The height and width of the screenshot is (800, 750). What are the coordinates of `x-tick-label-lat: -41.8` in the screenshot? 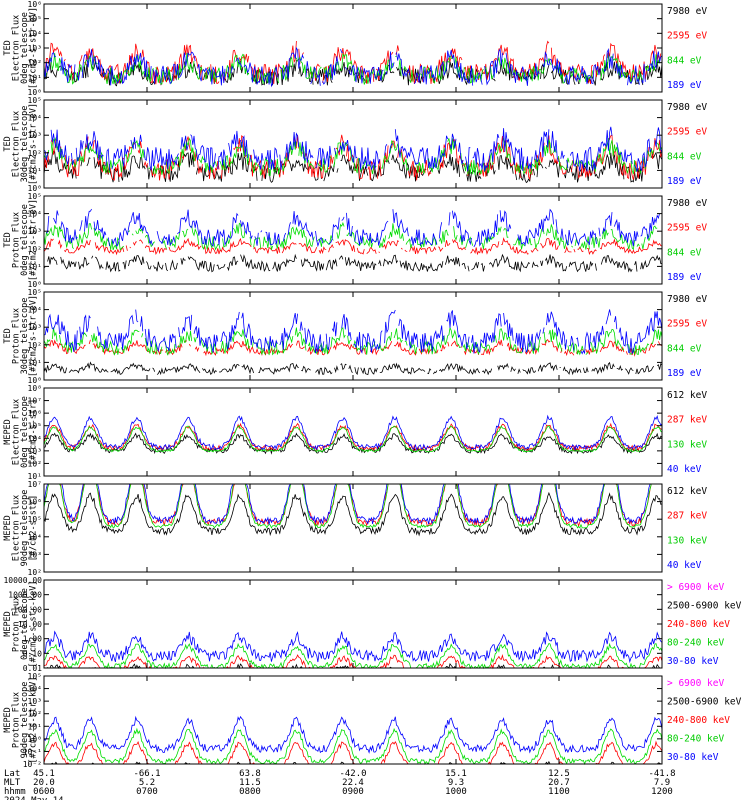 It's located at (661, 774).